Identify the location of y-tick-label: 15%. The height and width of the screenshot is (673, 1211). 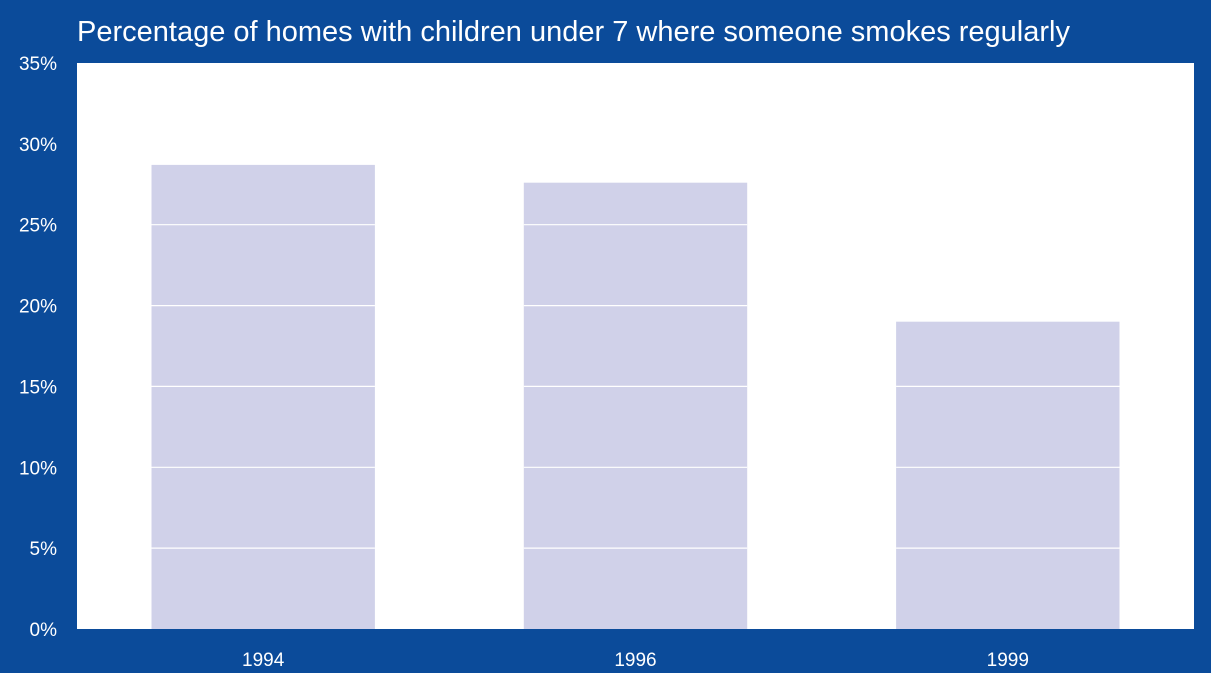
(38, 387).